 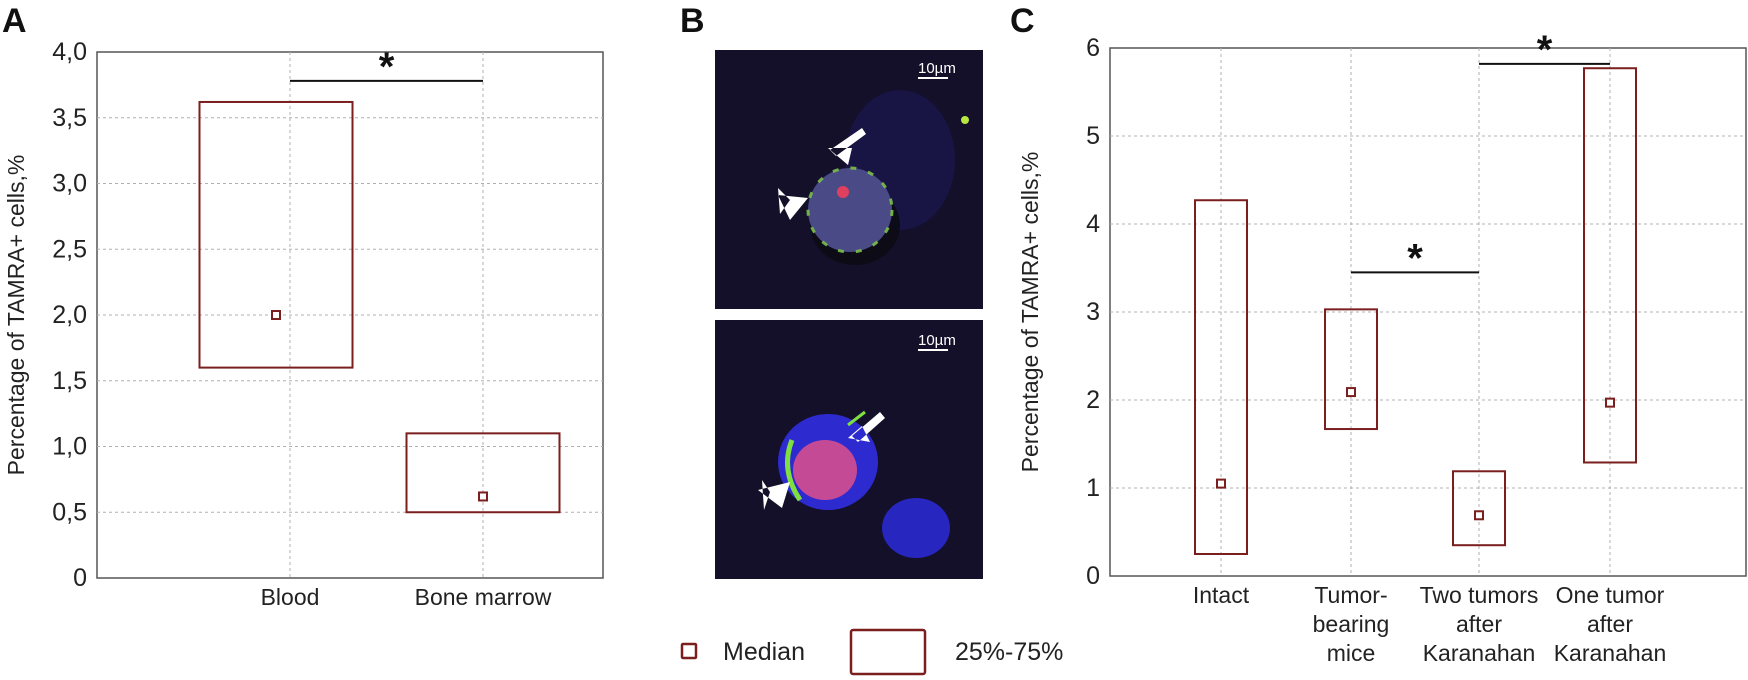 What do you see at coordinates (14, 21) in the screenshot?
I see `panel-label-a: A` at bounding box center [14, 21].